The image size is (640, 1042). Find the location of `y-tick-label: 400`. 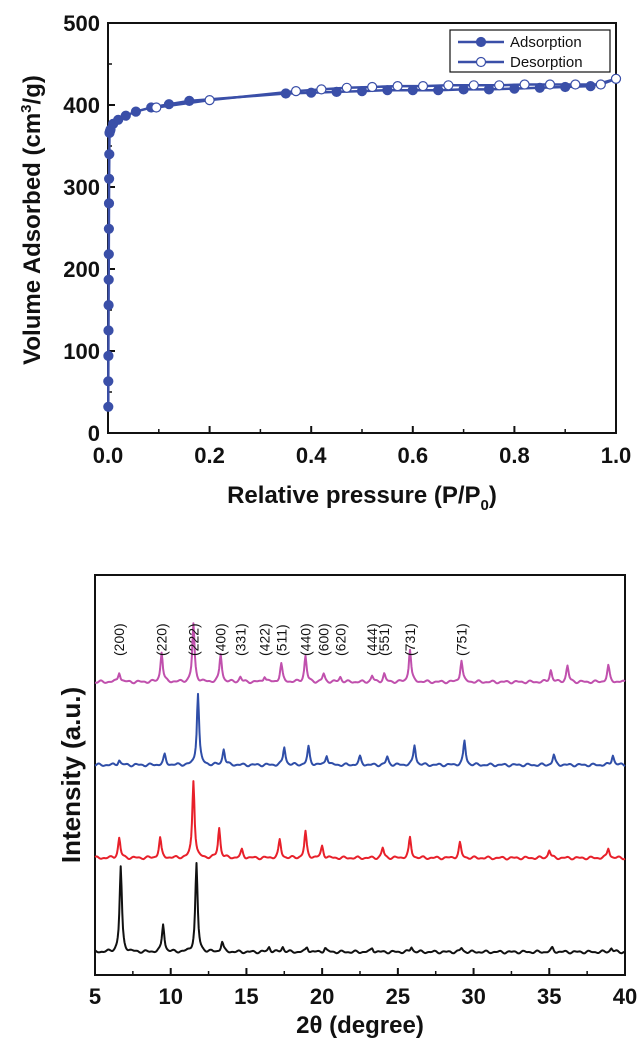

y-tick-label: 400 is located at coordinates (81, 105).